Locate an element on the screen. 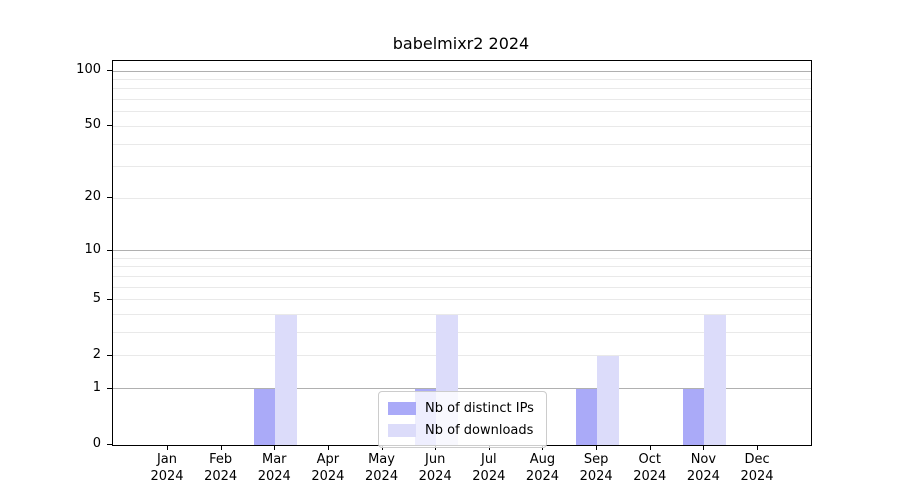 This screenshot has width=900, height=500. y-tick-label: 20 is located at coordinates (92, 197).